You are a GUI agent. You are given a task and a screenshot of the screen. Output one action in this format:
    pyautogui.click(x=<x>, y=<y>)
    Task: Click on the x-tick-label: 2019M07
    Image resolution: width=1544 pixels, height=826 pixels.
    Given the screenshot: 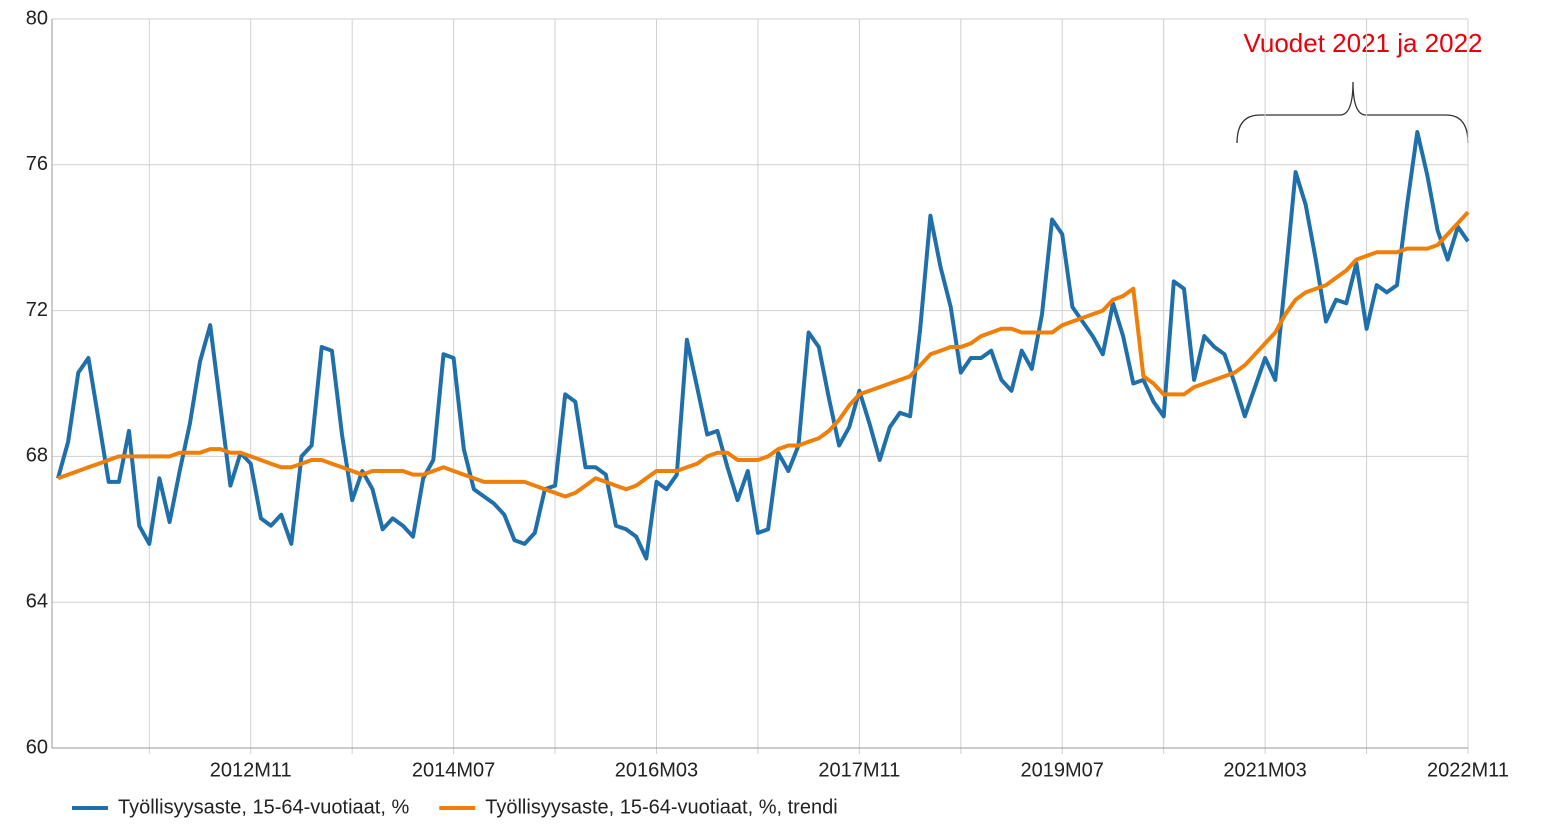 What is the action you would take?
    pyautogui.click(x=1062, y=770)
    